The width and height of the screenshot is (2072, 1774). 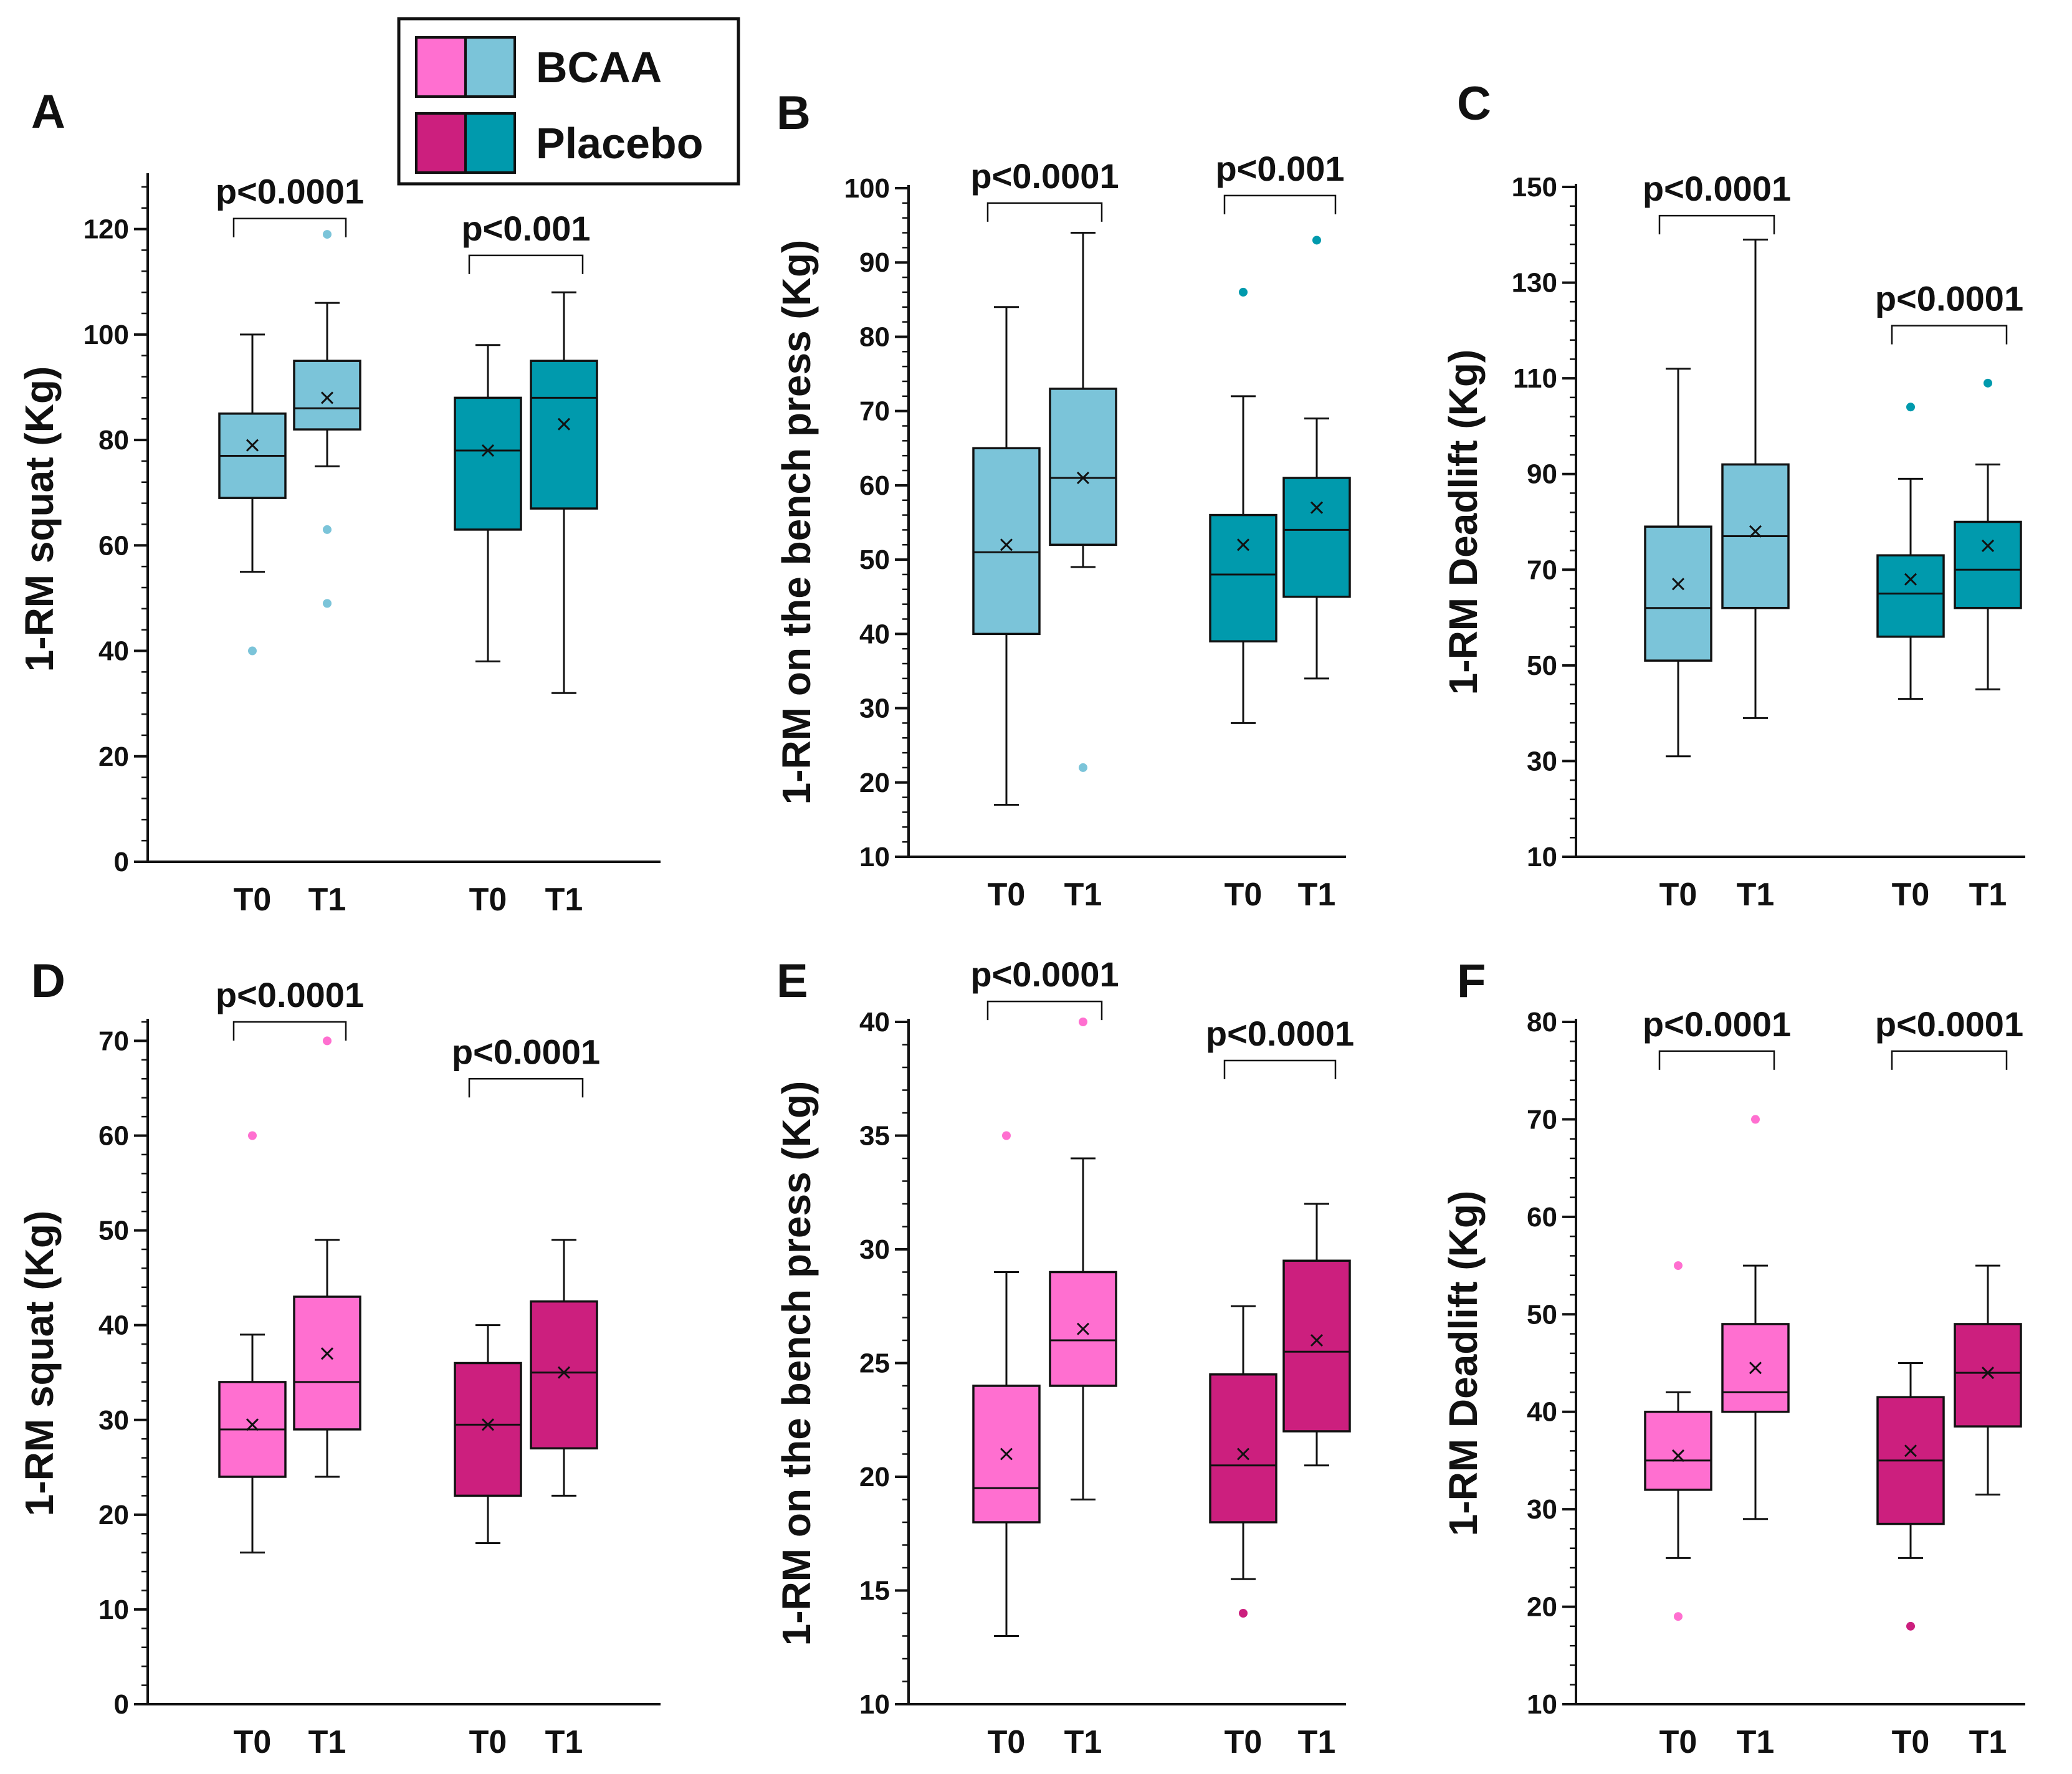 What do you see at coordinates (1535, 379) in the screenshot?
I see `y-tick-label: 110` at bounding box center [1535, 379].